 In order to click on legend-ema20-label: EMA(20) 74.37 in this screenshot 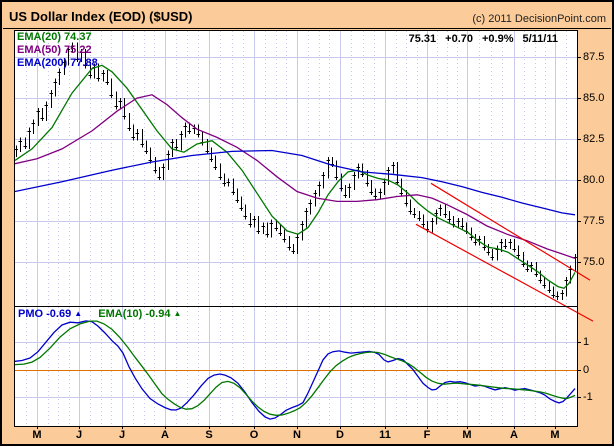, I will do `click(54, 37)`.